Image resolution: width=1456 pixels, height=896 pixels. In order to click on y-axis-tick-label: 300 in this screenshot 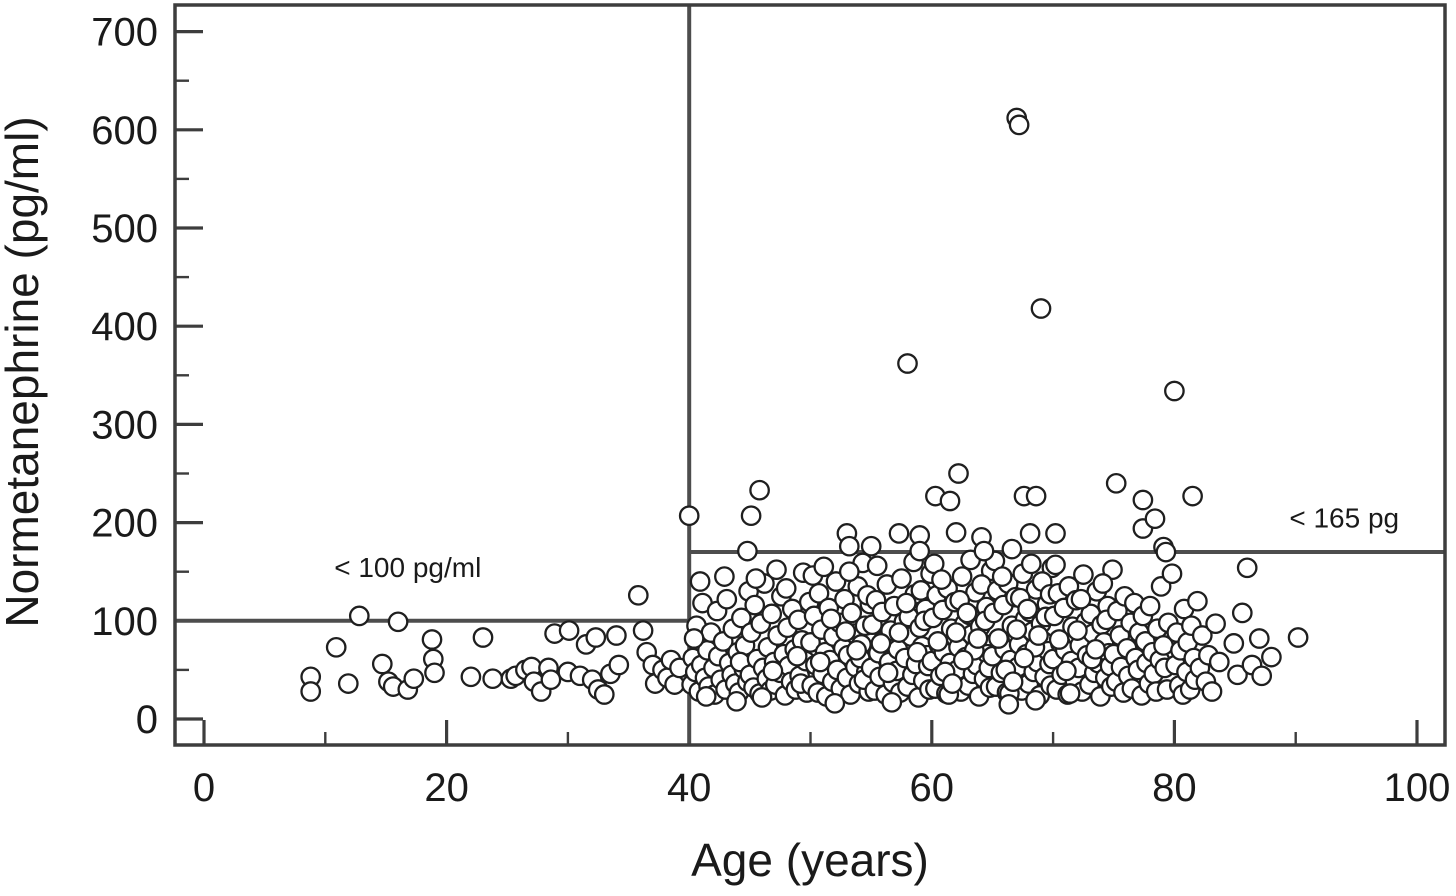, I will do `click(124, 425)`.